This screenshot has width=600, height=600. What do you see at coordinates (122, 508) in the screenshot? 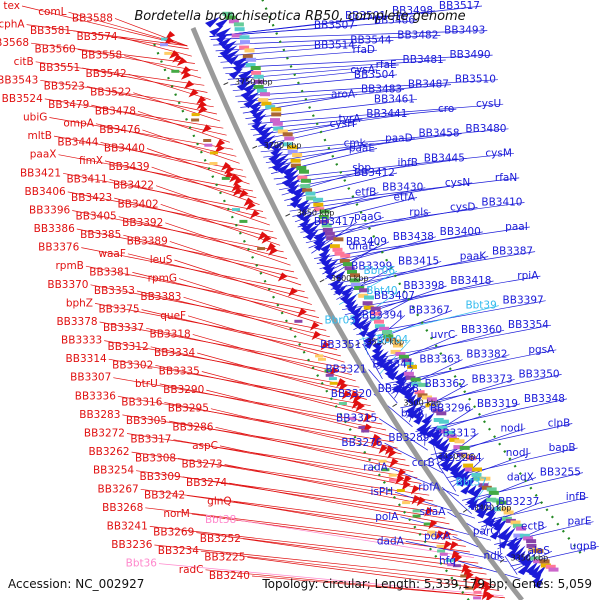
I see `left-gene-label: BB3268` at bounding box center [122, 508].